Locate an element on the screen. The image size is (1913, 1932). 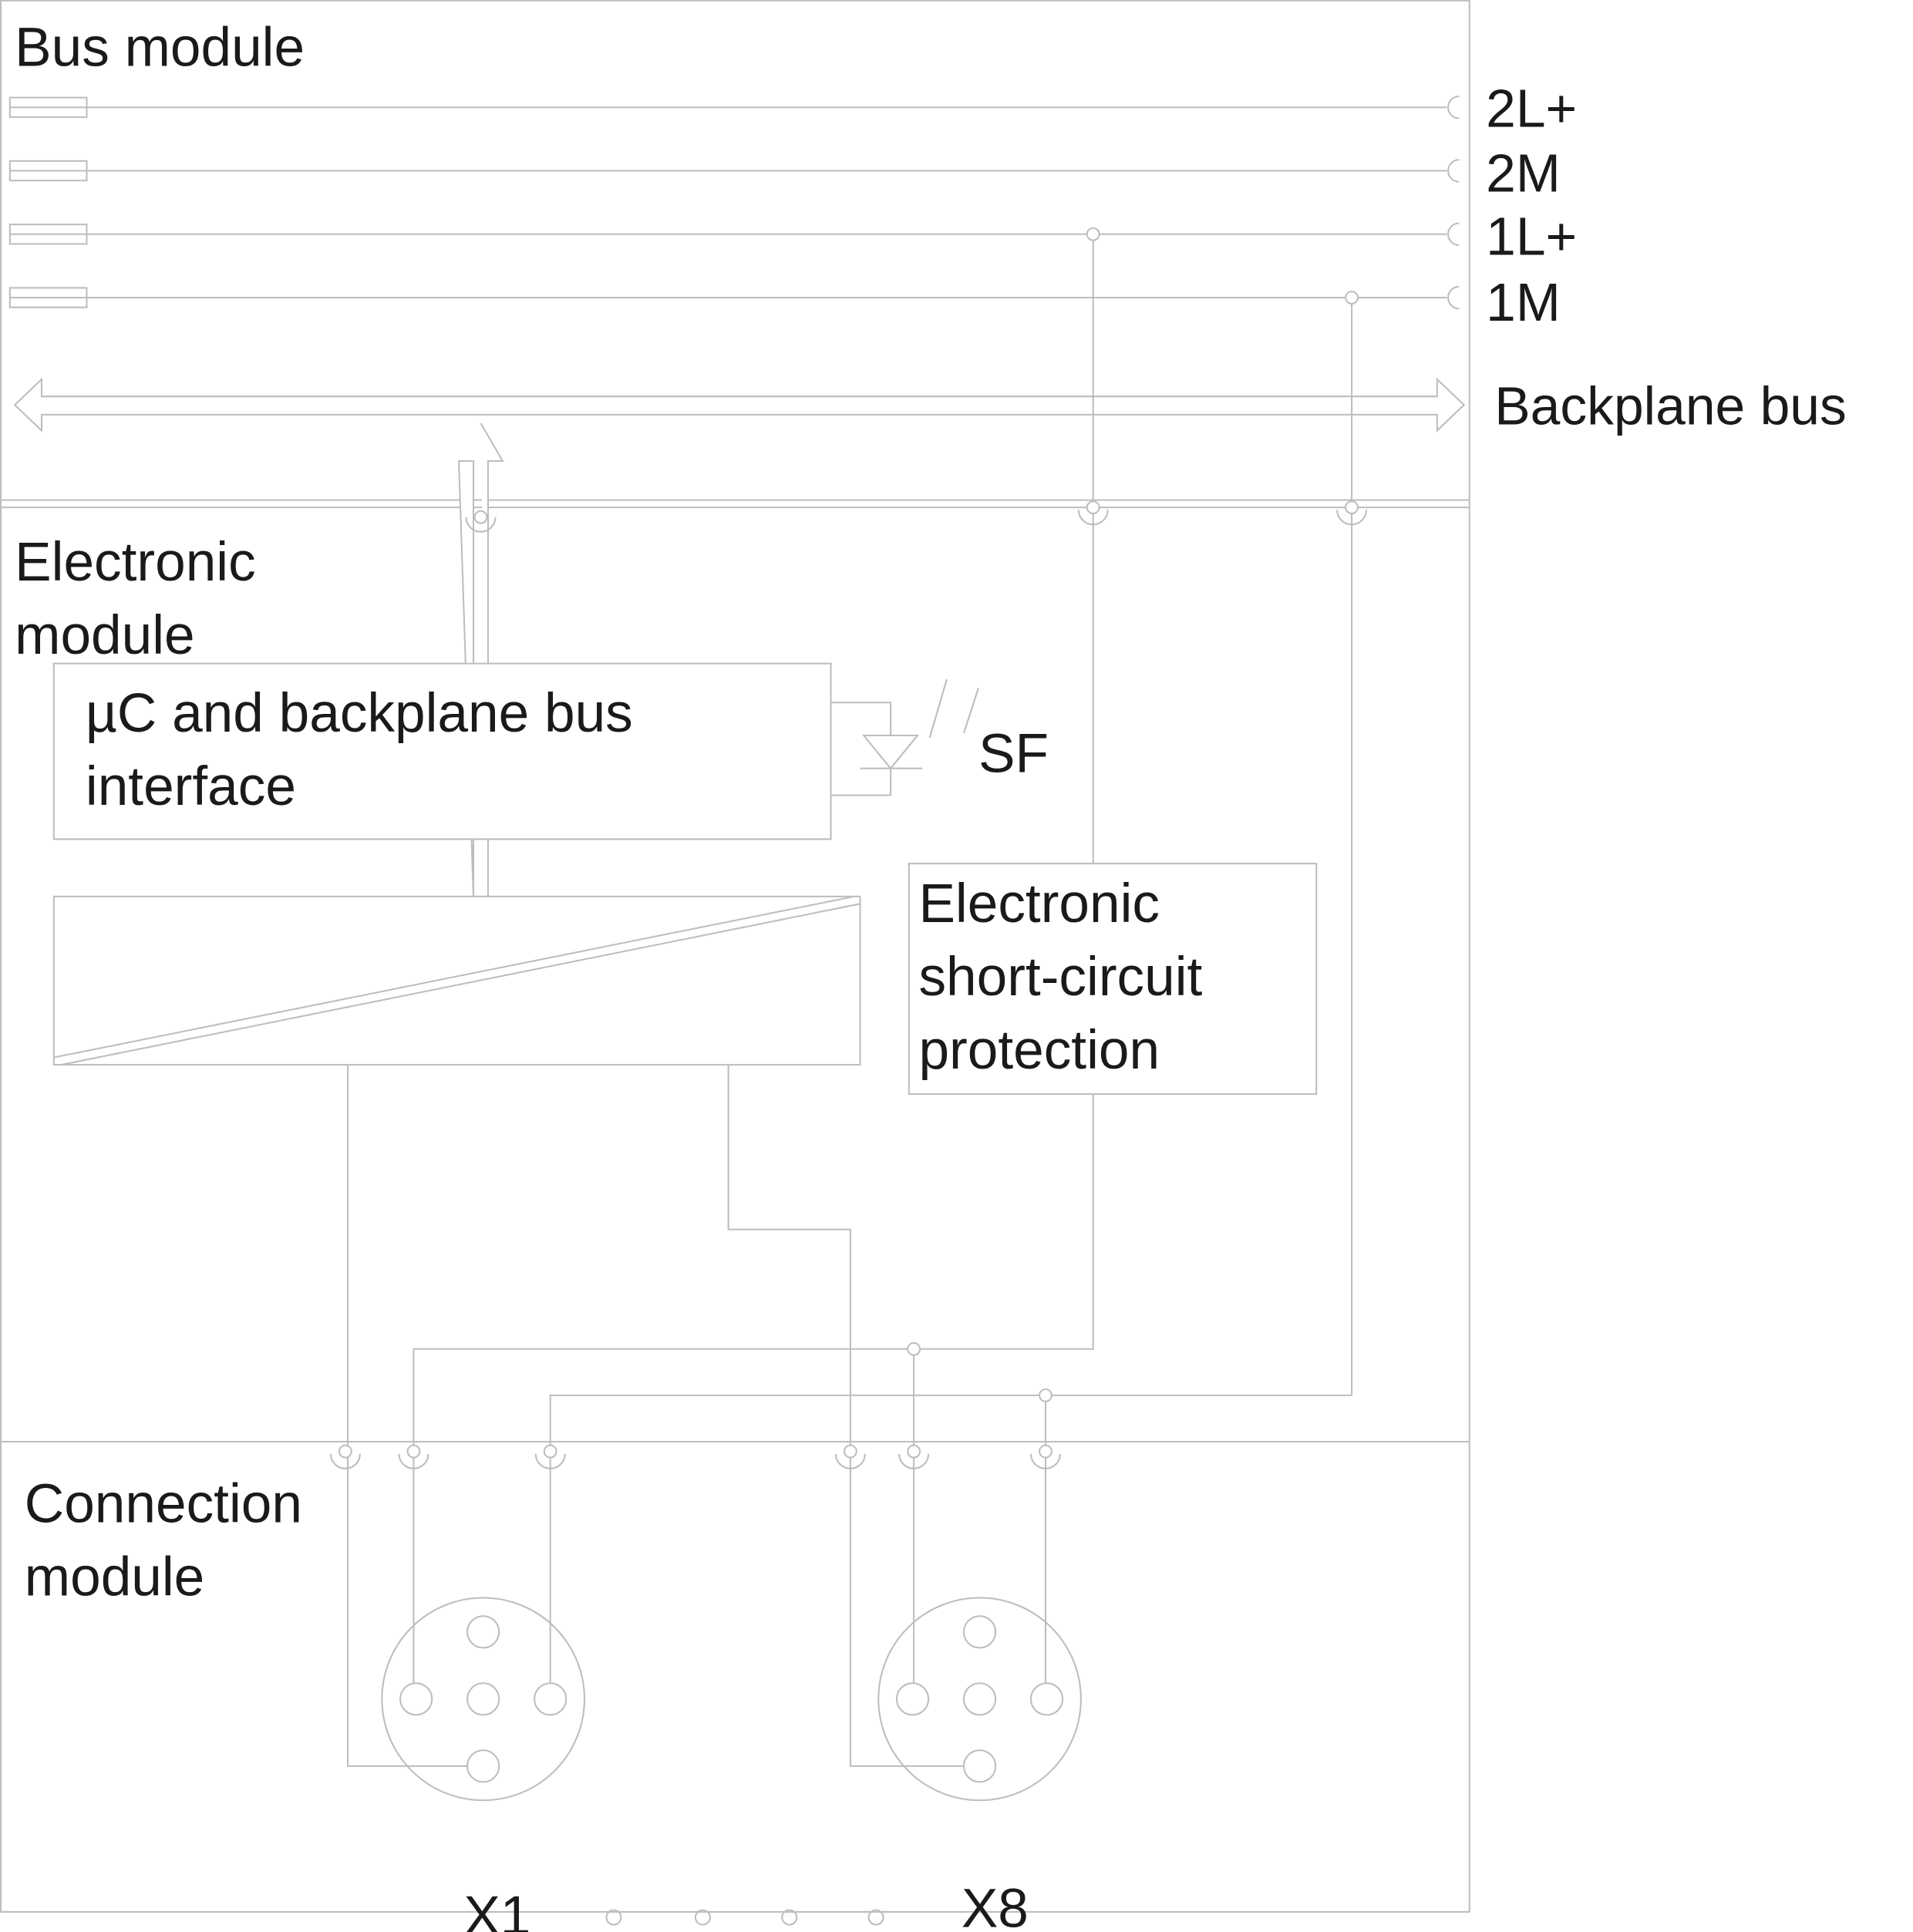
rail-1l-plus: 1L+ is located at coordinates (792, 237).